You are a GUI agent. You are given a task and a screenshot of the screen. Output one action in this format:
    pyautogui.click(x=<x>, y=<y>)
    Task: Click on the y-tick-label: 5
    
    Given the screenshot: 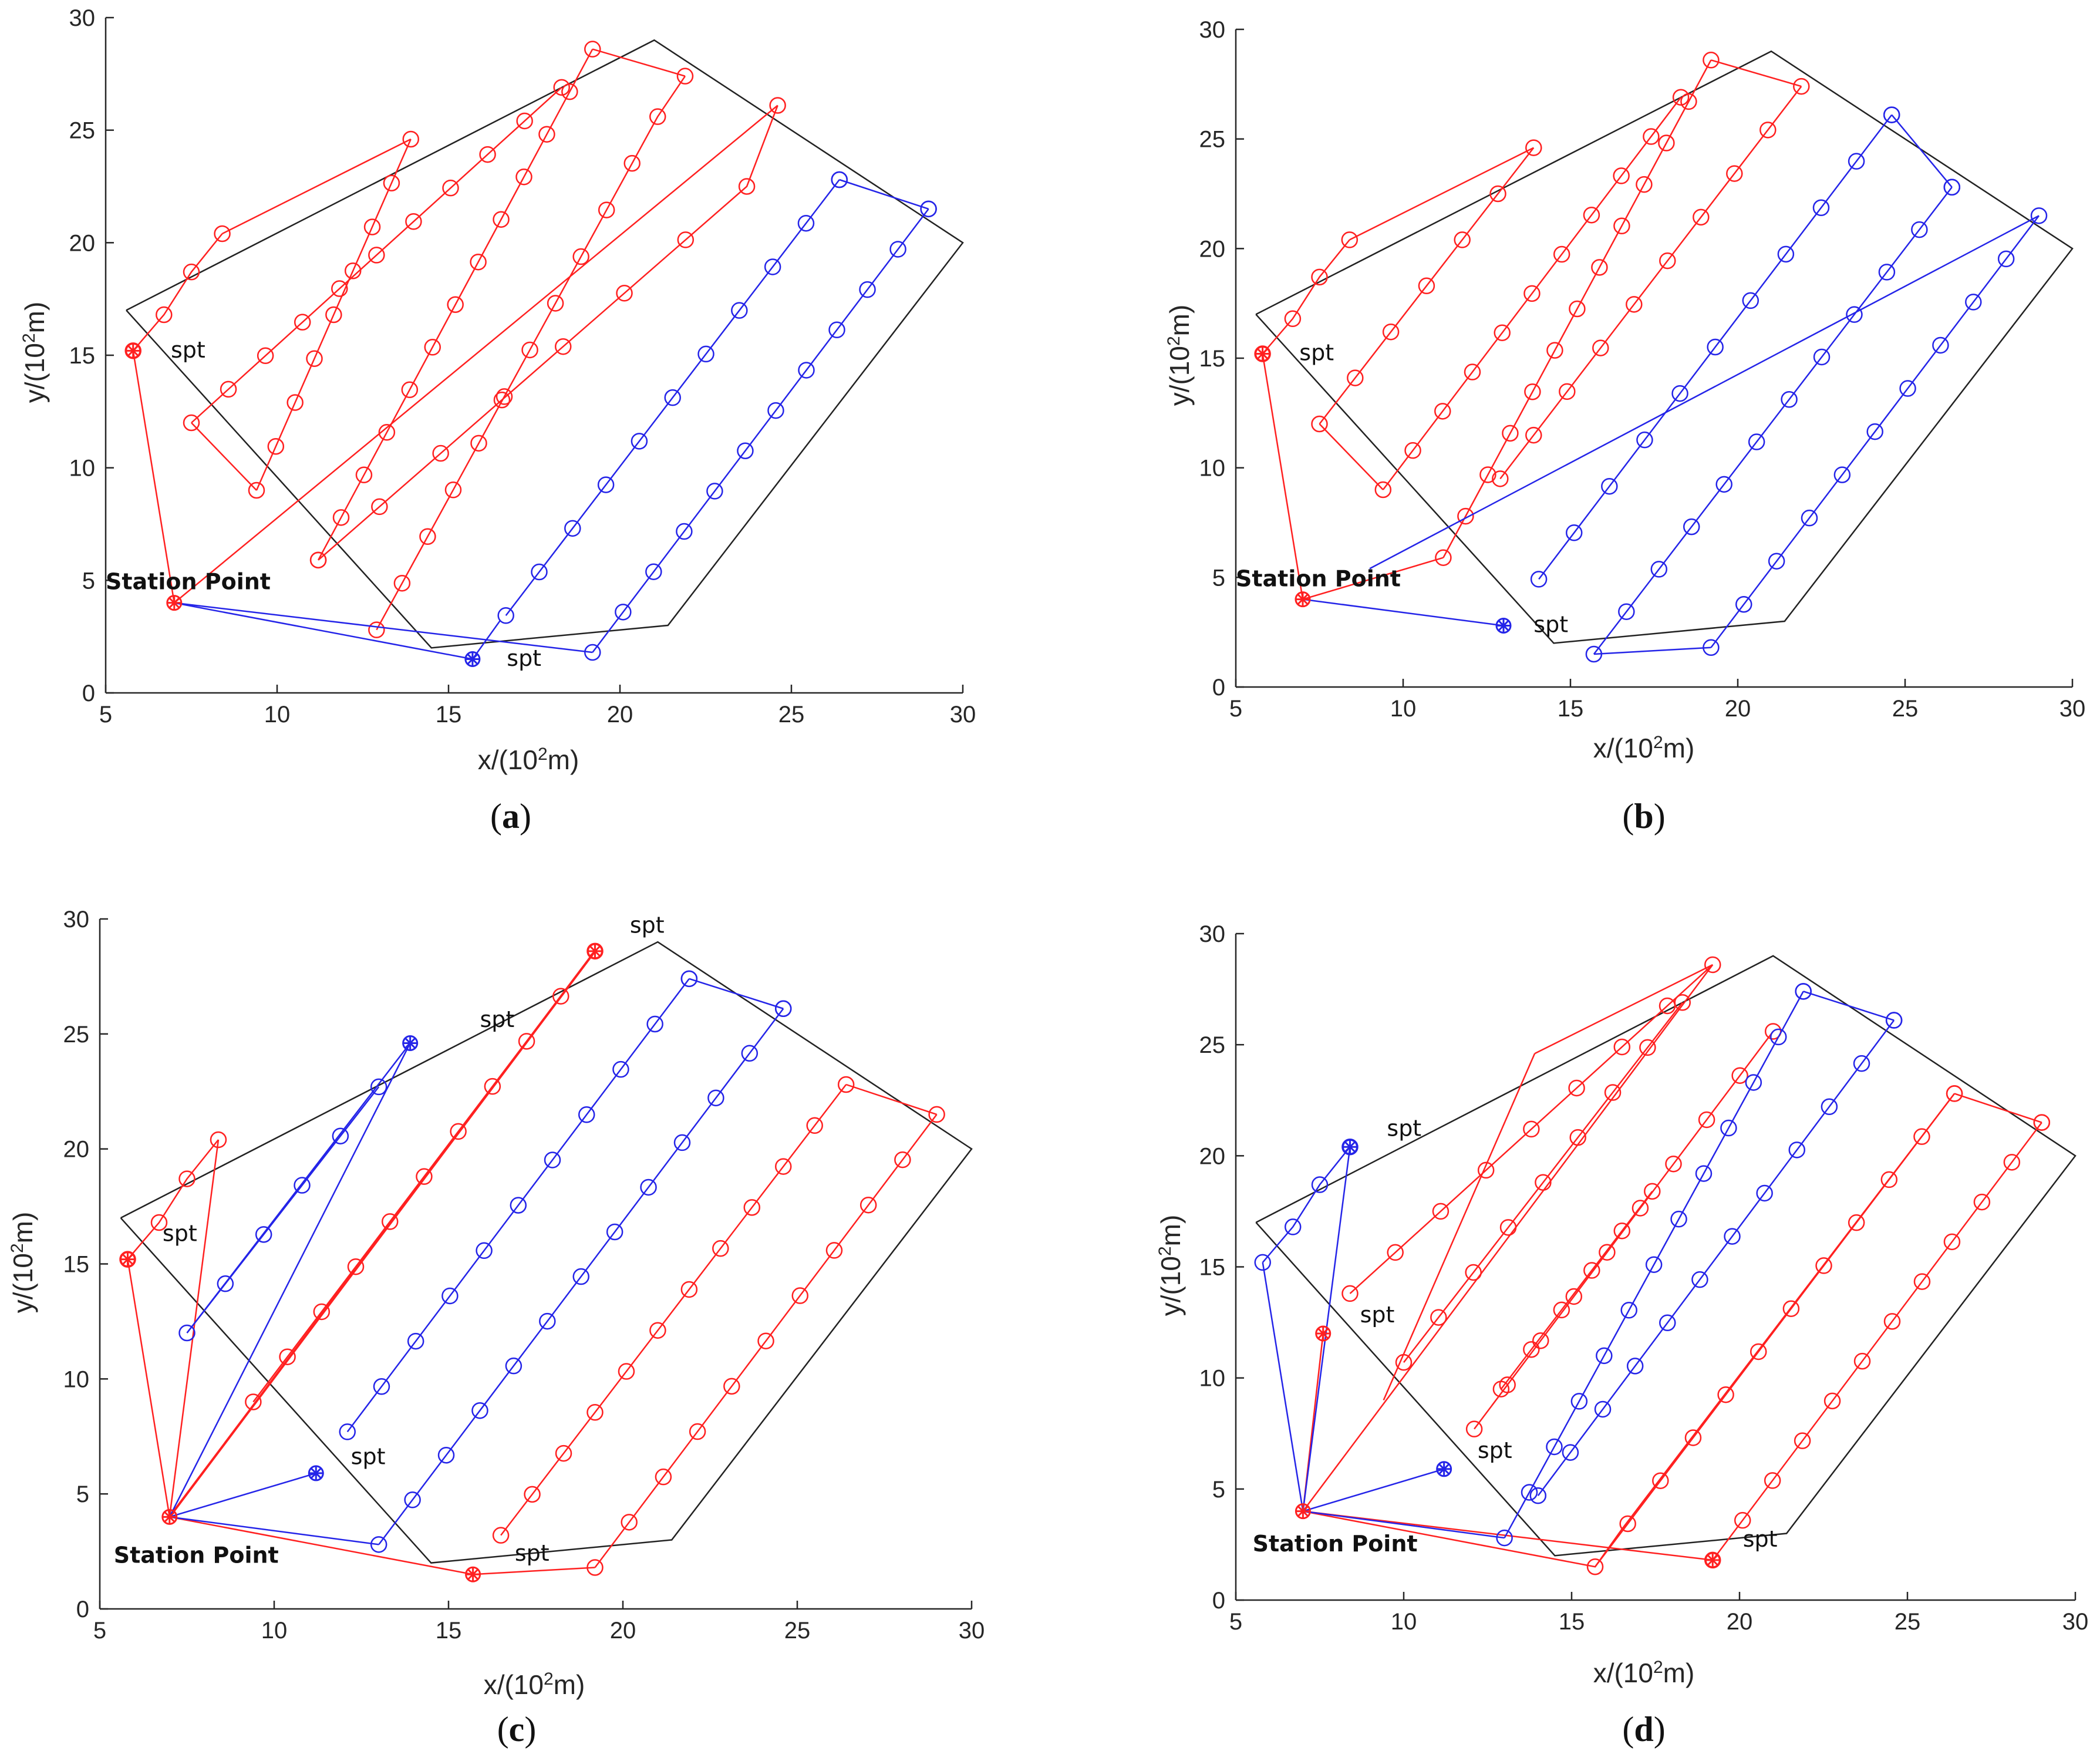 What is the action you would take?
    pyautogui.click(x=1218, y=1490)
    